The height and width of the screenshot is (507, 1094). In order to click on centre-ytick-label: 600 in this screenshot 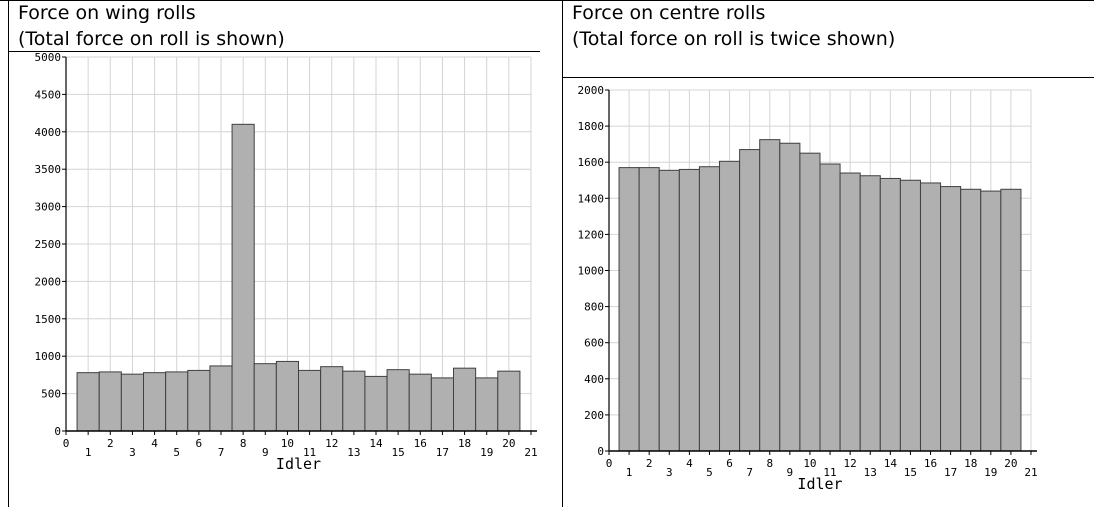, I will do `click(594, 343)`.